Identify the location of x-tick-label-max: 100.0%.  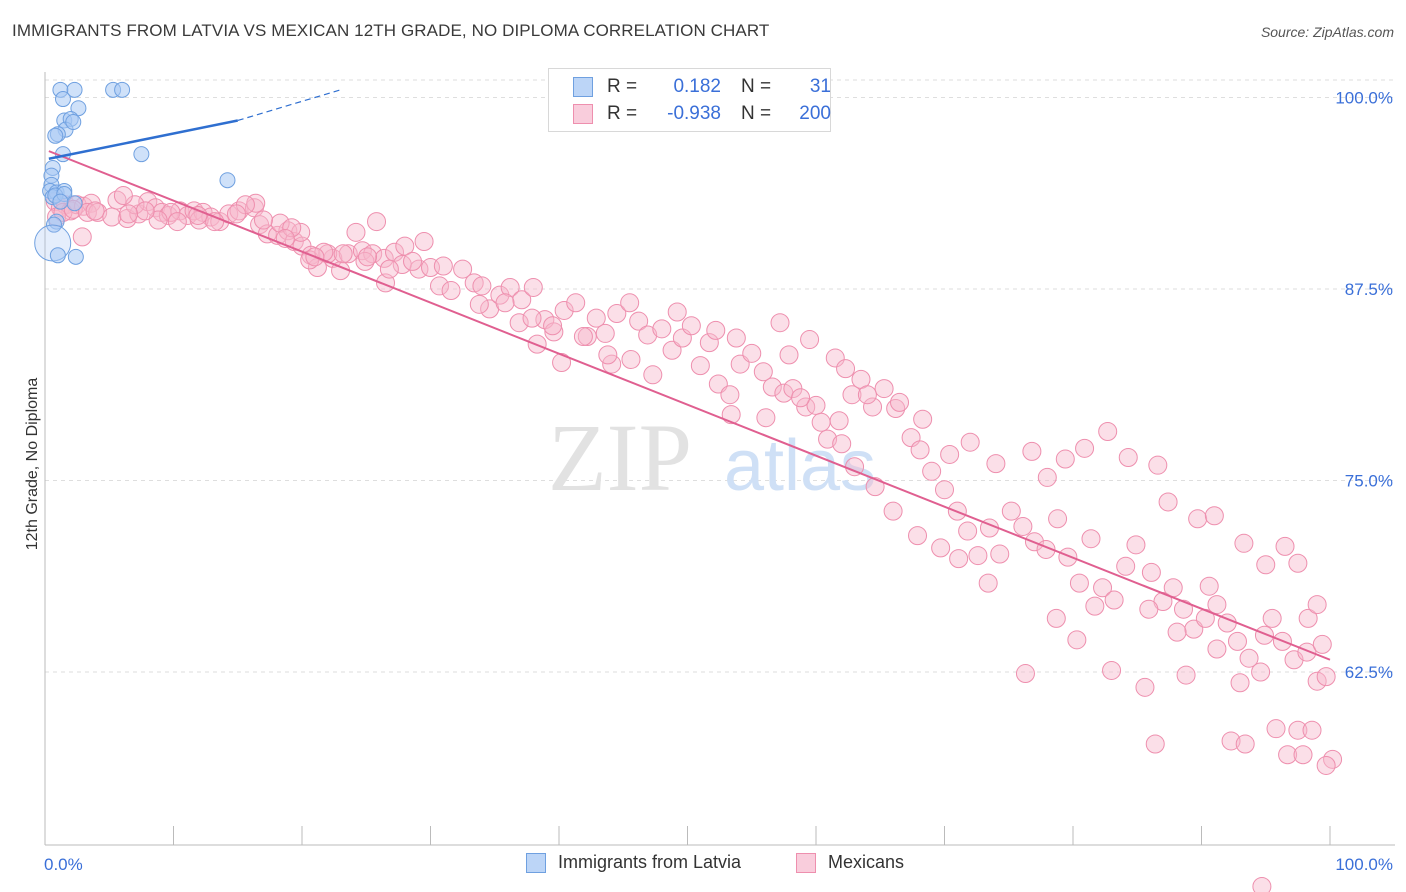
(1364, 864).